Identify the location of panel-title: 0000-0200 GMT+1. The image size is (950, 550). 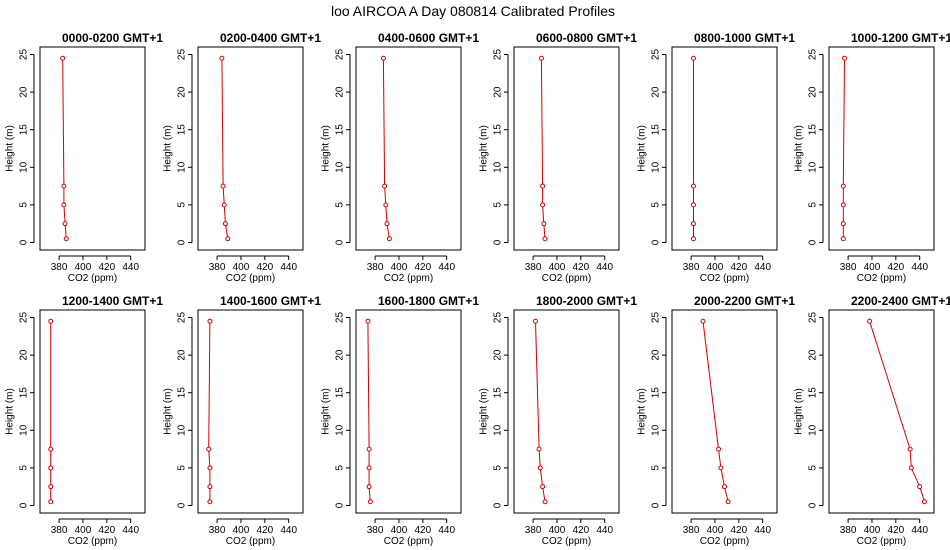
(112, 38).